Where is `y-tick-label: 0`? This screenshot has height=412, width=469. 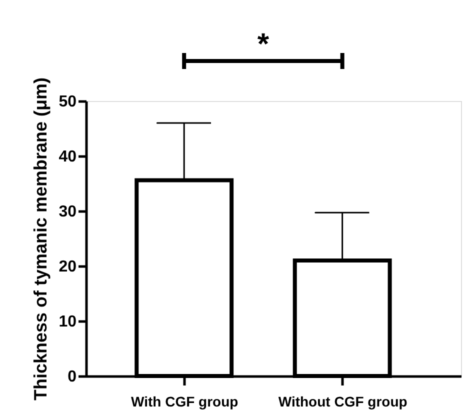 y-tick-label: 0 is located at coordinates (72, 377).